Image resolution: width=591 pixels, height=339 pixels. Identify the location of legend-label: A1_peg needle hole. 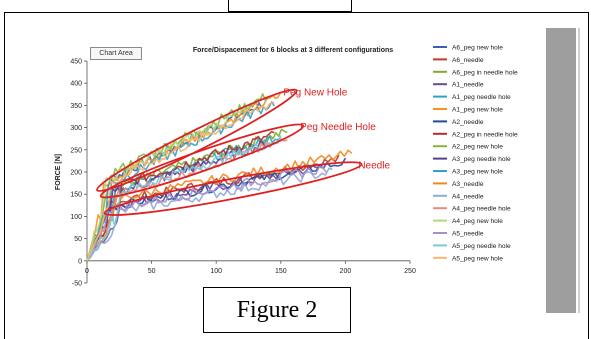
(481, 97).